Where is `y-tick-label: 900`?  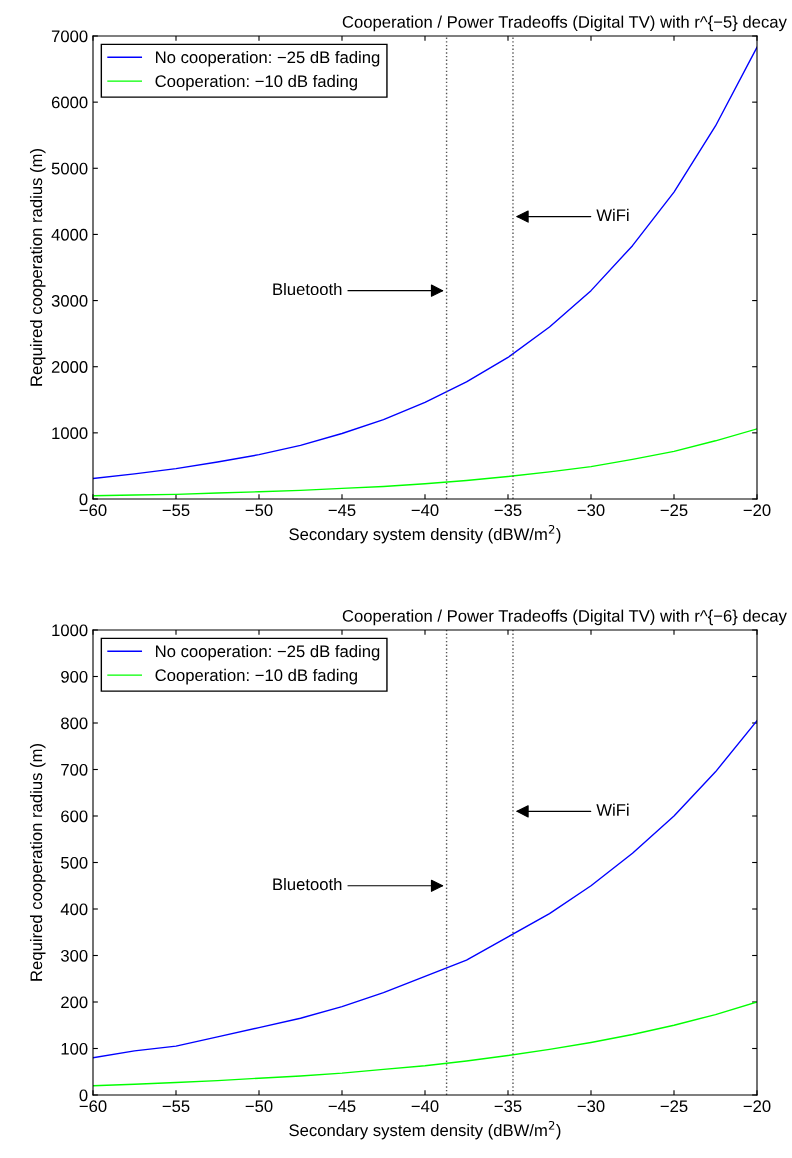 y-tick-label: 900 is located at coordinates (74, 676).